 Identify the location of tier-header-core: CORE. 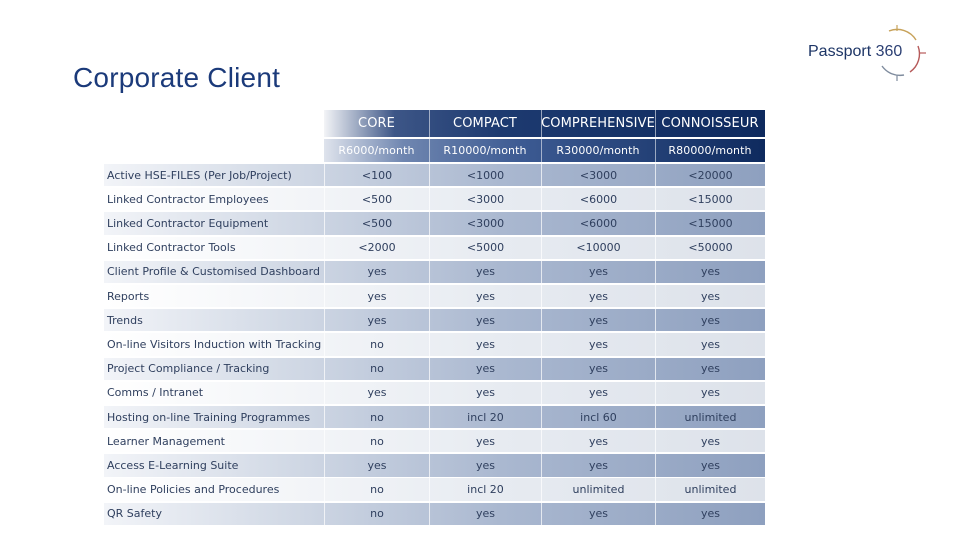
(376, 123).